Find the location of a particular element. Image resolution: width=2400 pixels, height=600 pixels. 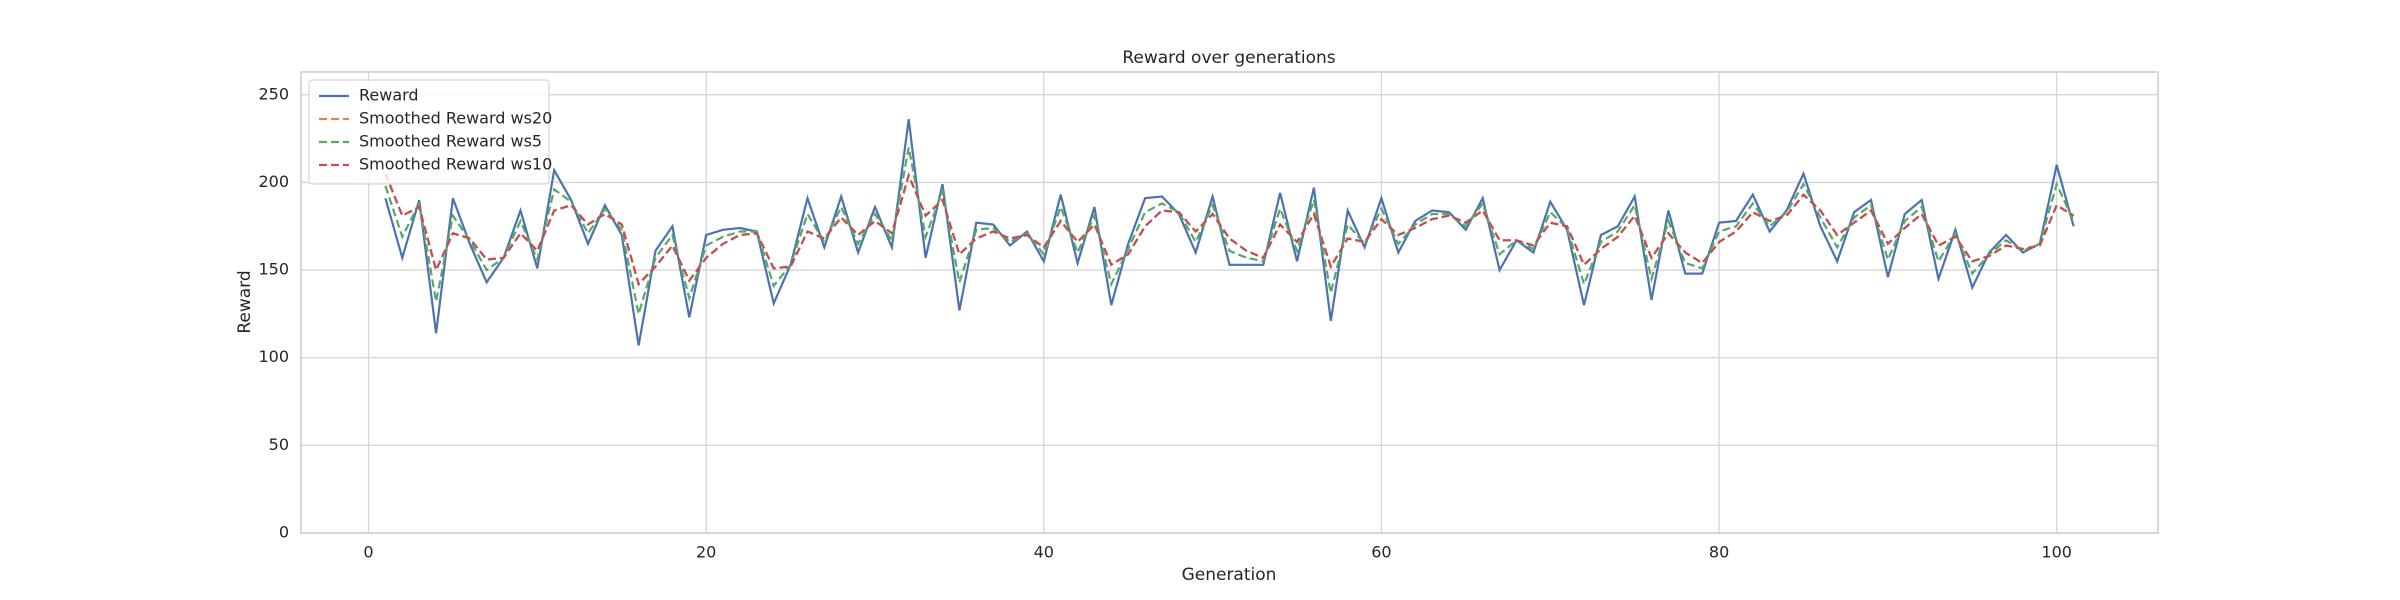

series-line is located at coordinates (1229, 229).